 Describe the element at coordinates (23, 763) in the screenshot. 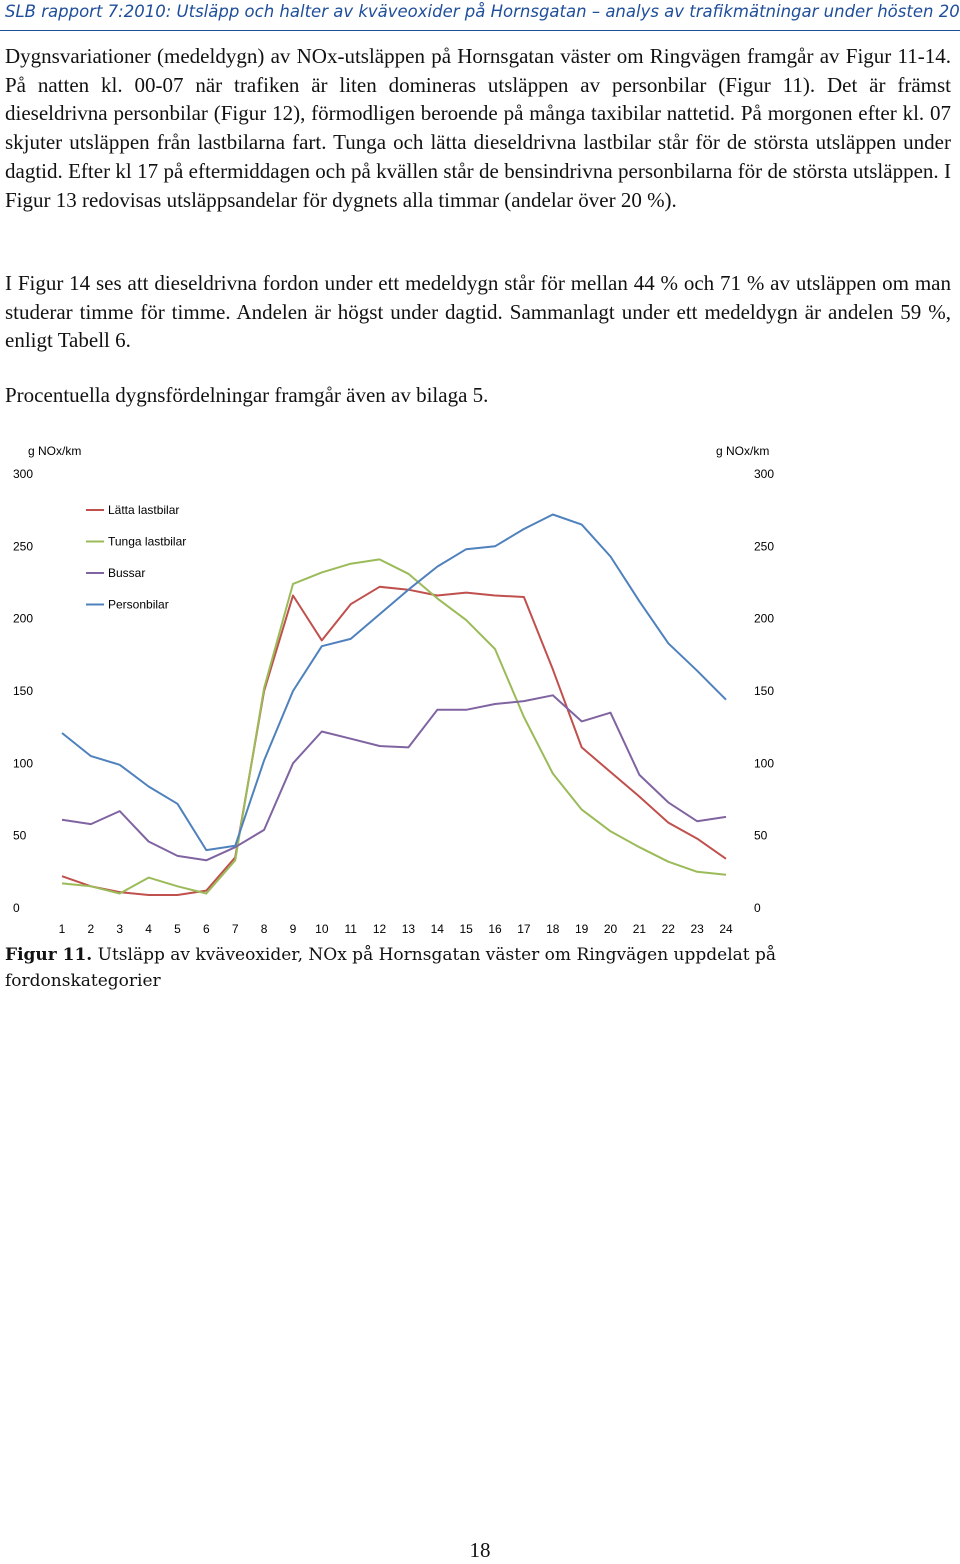

I see `y-tick-left-label: 100` at that location.